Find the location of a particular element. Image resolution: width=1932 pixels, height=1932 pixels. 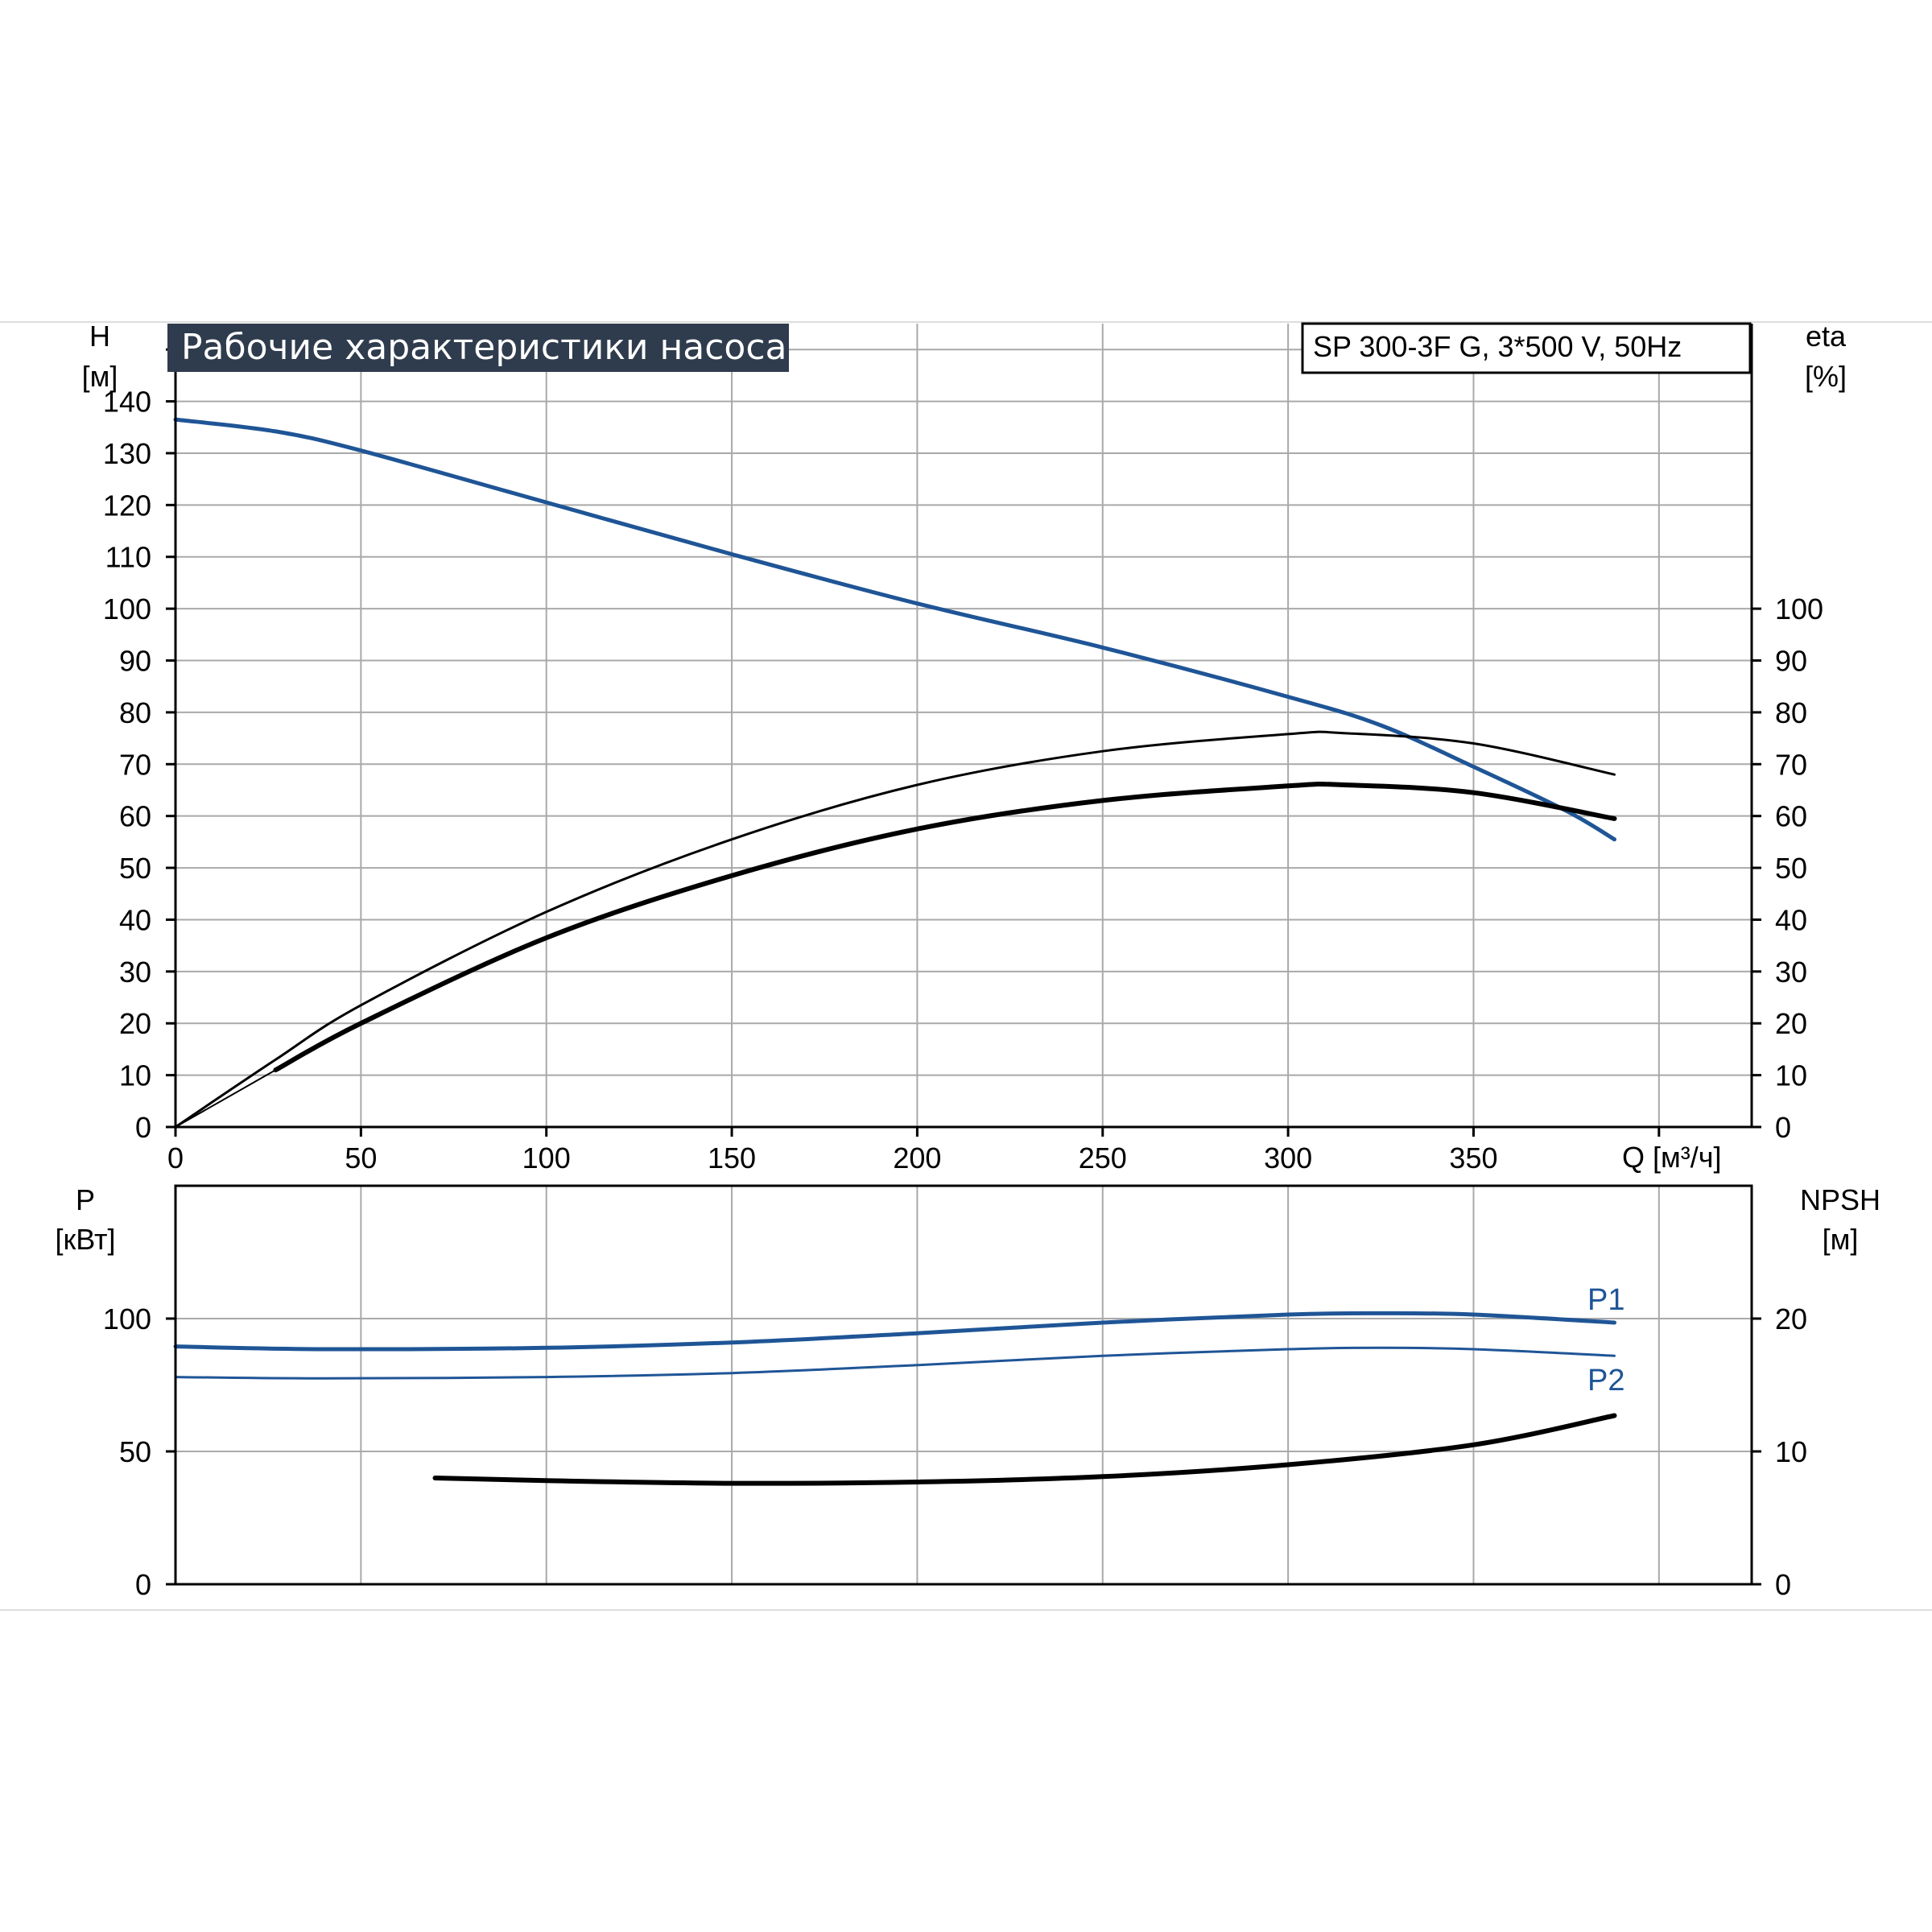

flow-tick-label: 250 is located at coordinates (1103, 1157).